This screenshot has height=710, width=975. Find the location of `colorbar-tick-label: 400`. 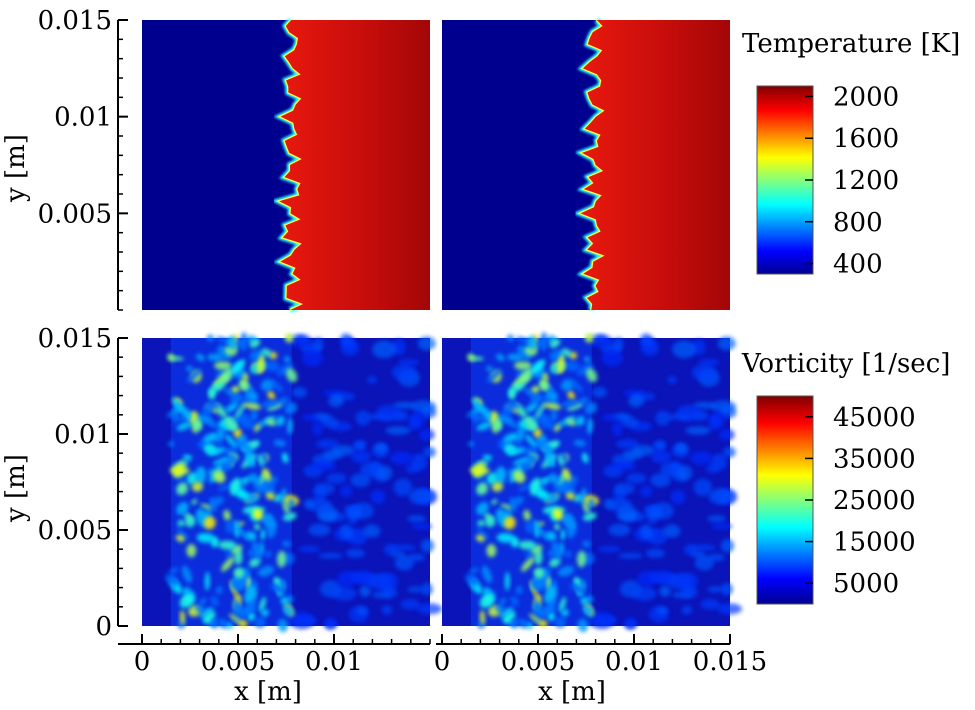

colorbar-tick-label: 400 is located at coordinates (858, 265).